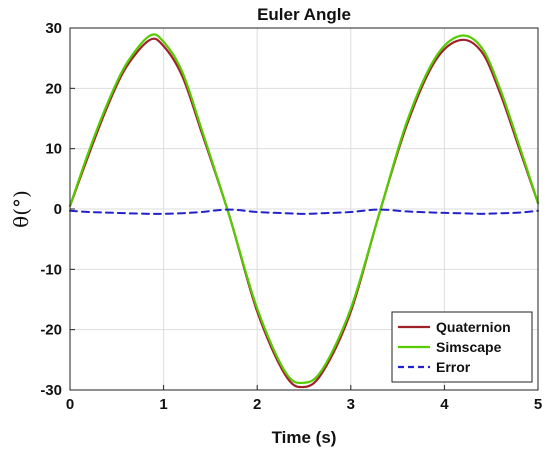 Image resolution: width=550 pixels, height=452 pixels. I want to click on chart-title: Euler Angle, so click(304, 14).